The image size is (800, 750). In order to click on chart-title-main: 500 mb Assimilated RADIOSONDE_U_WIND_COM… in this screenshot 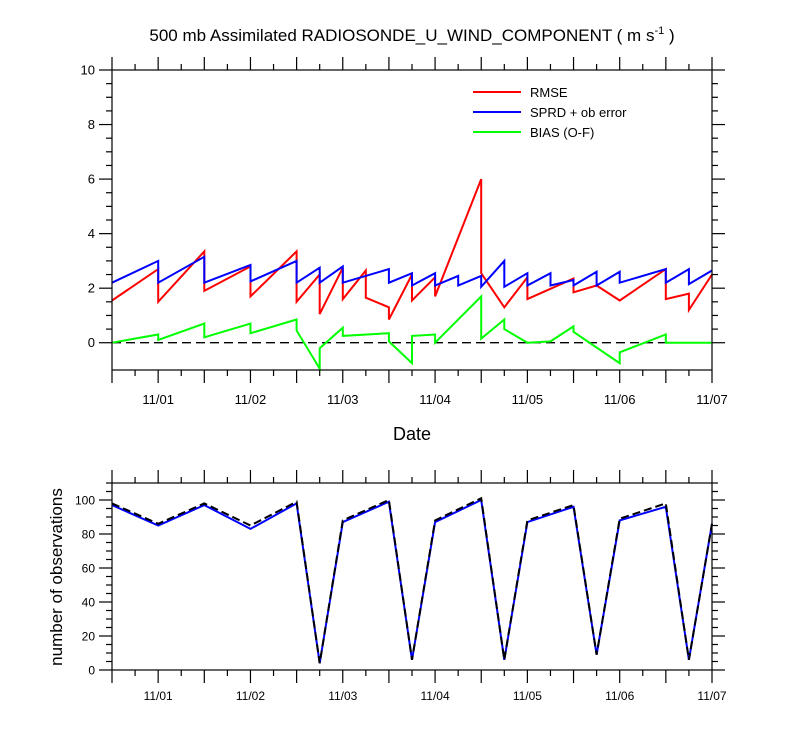, I will do `click(401, 35)`.